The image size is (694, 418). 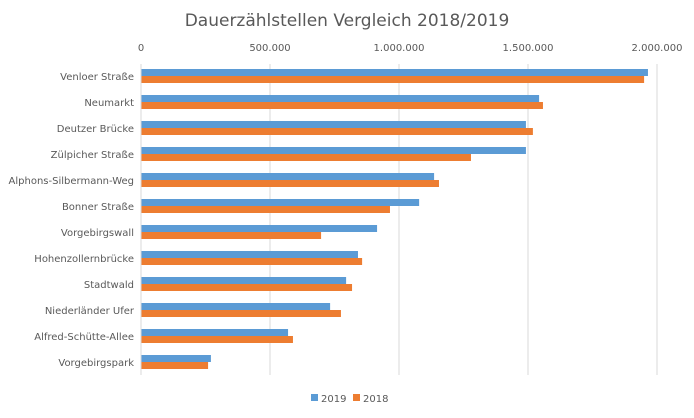 What do you see at coordinates (347, 21) in the screenshot?
I see `chart-title: Dauerzählstellen Vergleich 2018/2019` at bounding box center [347, 21].